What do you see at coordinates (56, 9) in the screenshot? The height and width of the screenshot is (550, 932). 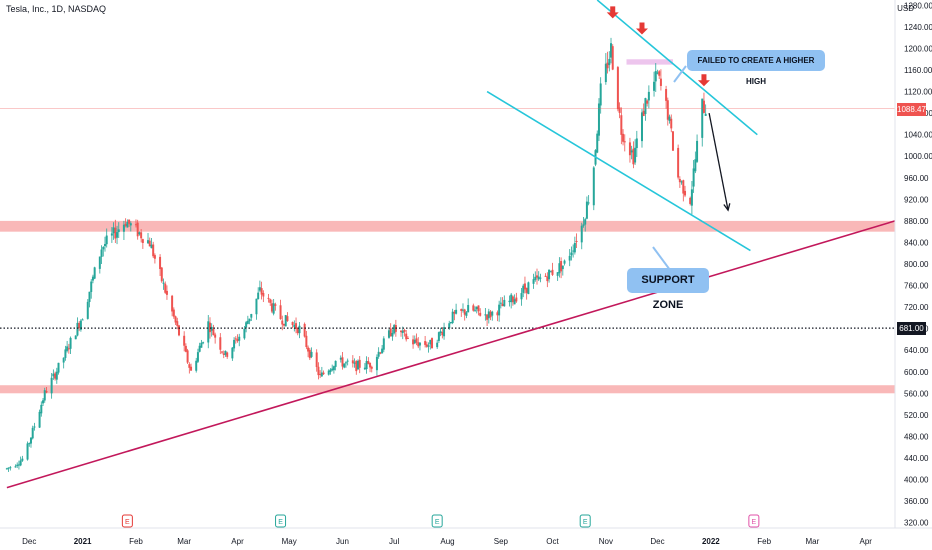 I see `symbol-title: Tesla, Inc., 1D, NASDAQ` at bounding box center [56, 9].